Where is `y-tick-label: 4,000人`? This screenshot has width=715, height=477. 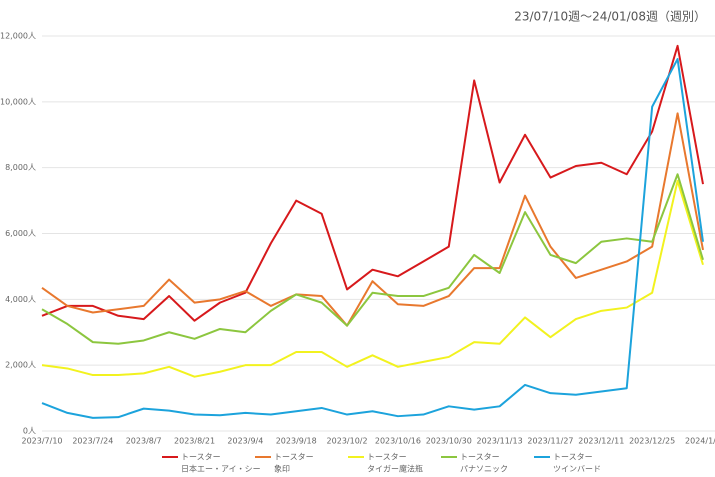 y-tick-label: 4,000人 is located at coordinates (20, 299).